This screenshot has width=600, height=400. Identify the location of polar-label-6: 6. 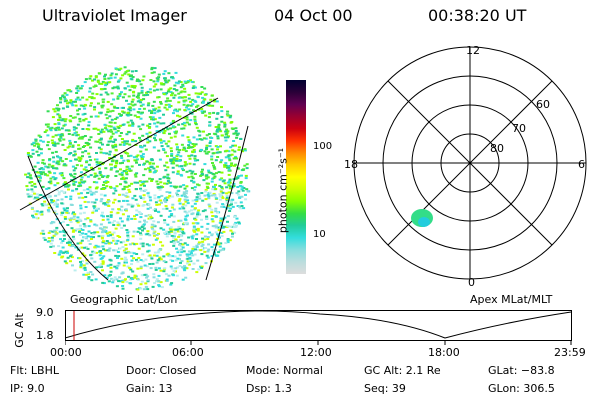
(581, 164).